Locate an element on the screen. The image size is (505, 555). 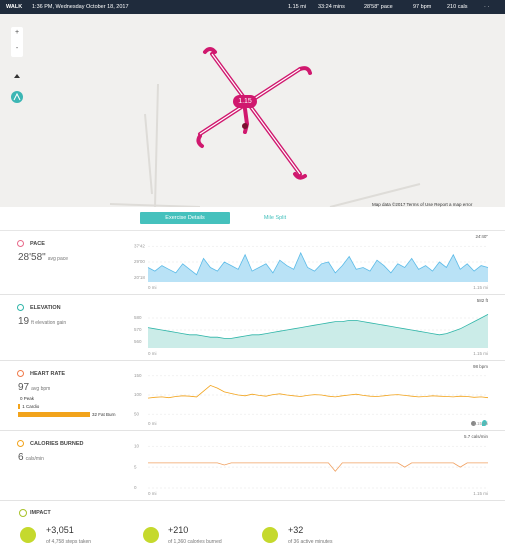
section-title: PACE is located at coordinates (37, 244).